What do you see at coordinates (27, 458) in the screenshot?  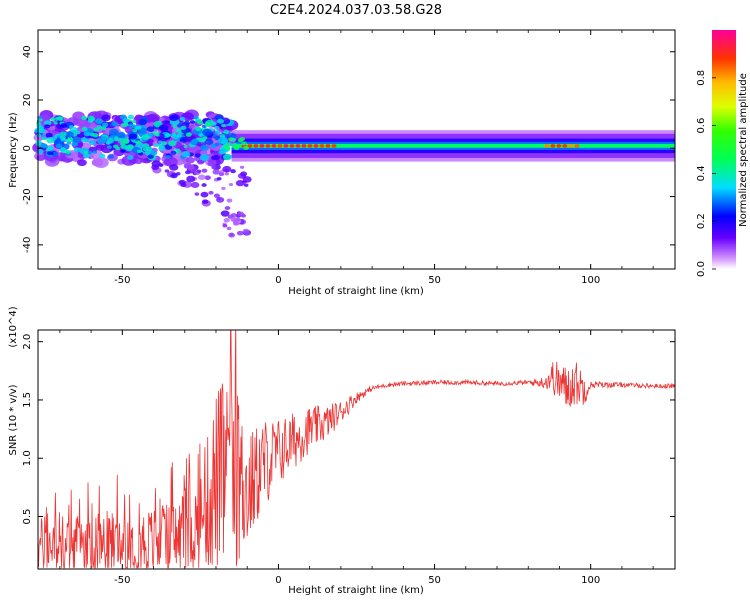 I see `y-tick-label: 1.0` at bounding box center [27, 458].